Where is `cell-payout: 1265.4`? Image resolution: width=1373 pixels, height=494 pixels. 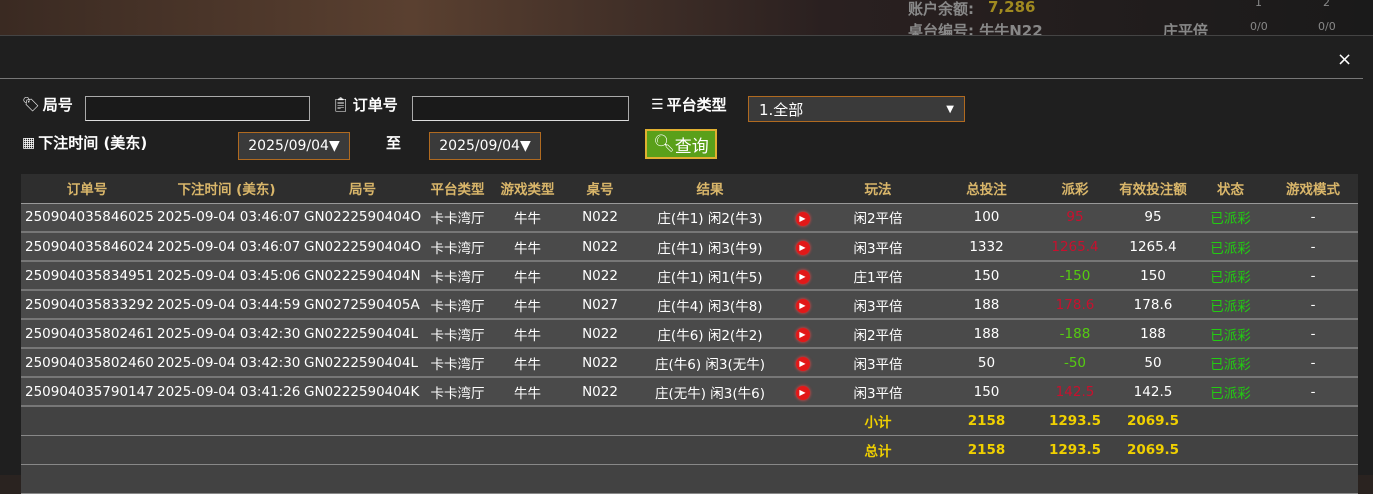
cell-payout: 1265.4 is located at coordinates (1075, 247).